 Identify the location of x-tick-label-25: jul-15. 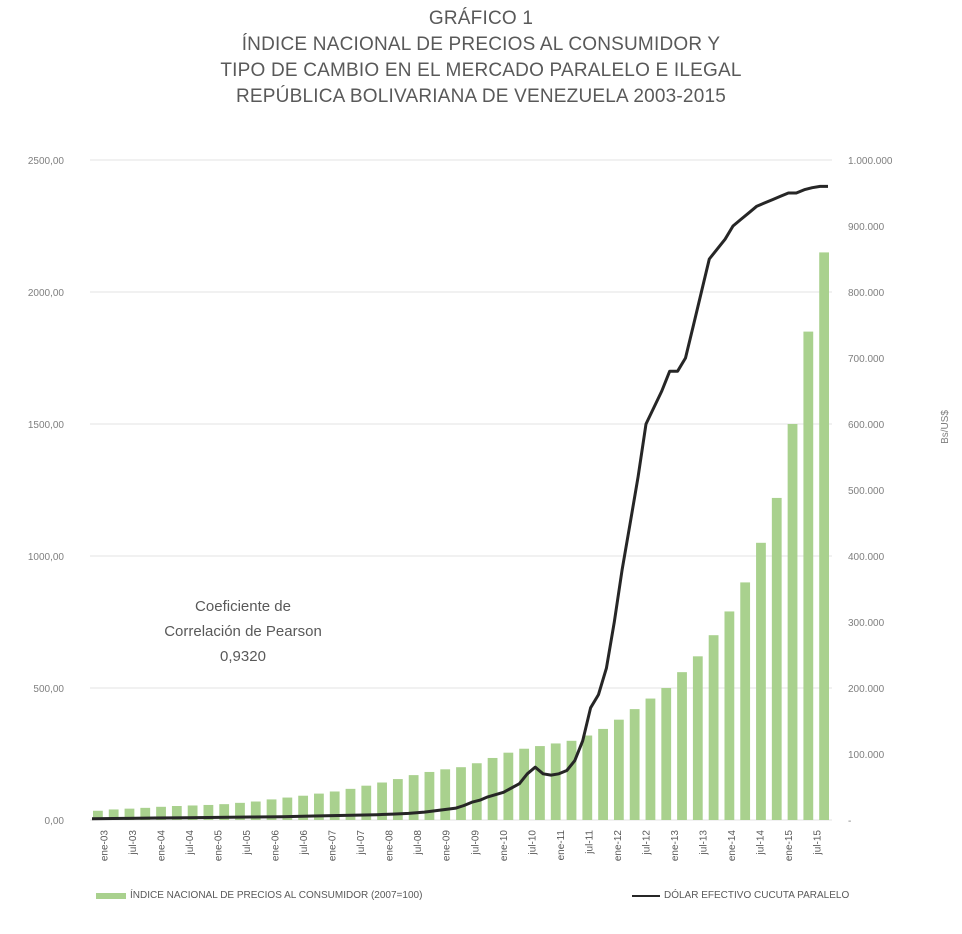
(818, 843).